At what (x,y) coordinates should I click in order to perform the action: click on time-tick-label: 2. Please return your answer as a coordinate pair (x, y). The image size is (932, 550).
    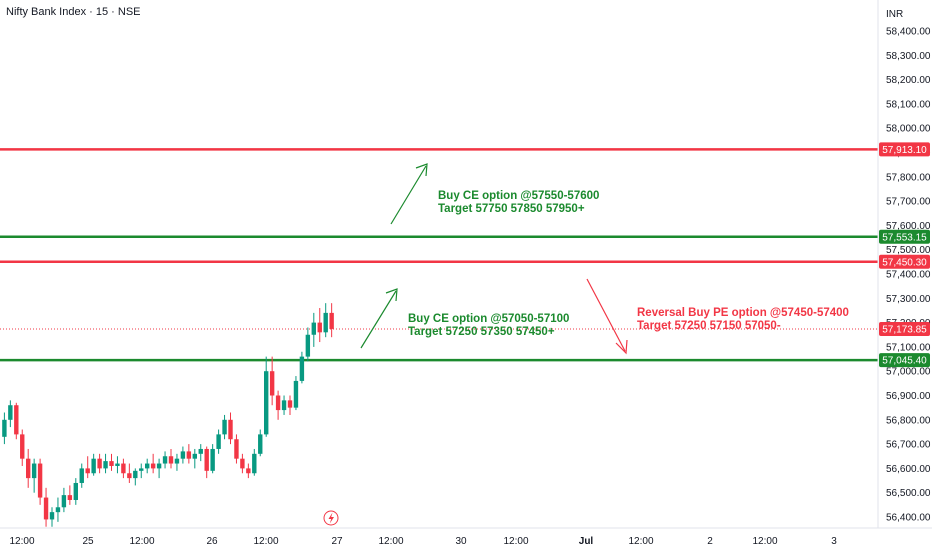
    Looking at the image, I should click on (710, 541).